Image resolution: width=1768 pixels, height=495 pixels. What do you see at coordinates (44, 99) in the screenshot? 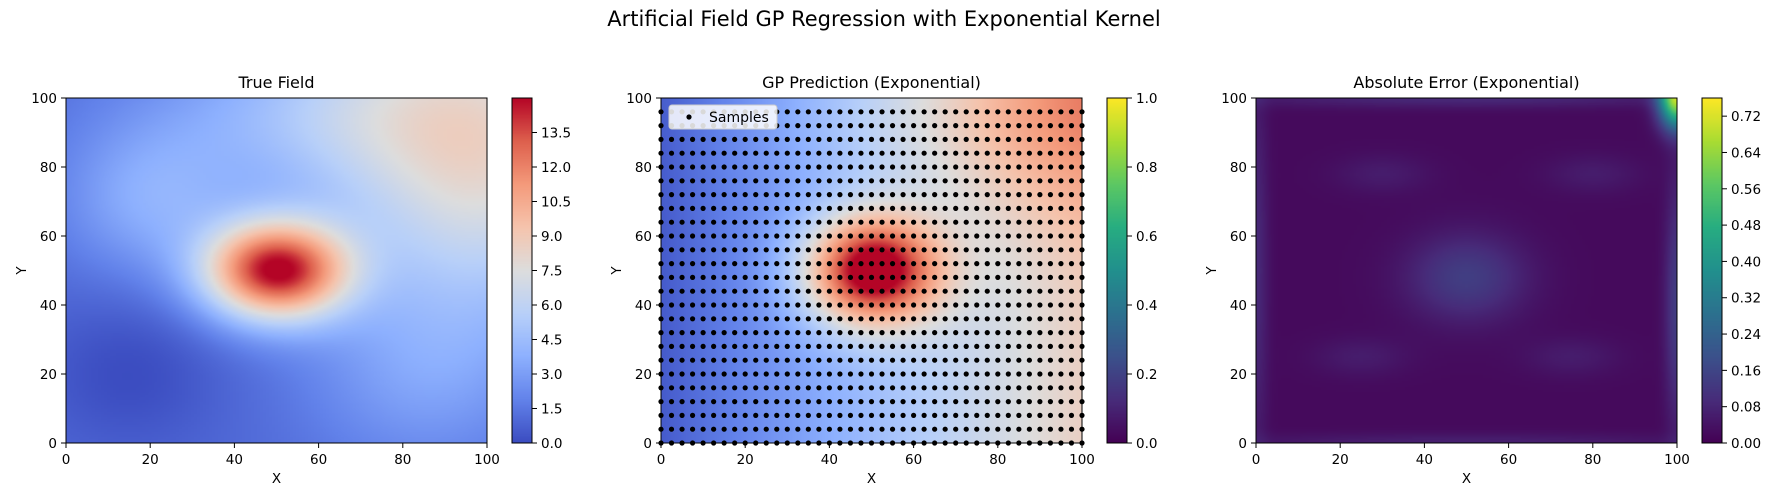
I see `y-tick-label: 100` at bounding box center [44, 99].